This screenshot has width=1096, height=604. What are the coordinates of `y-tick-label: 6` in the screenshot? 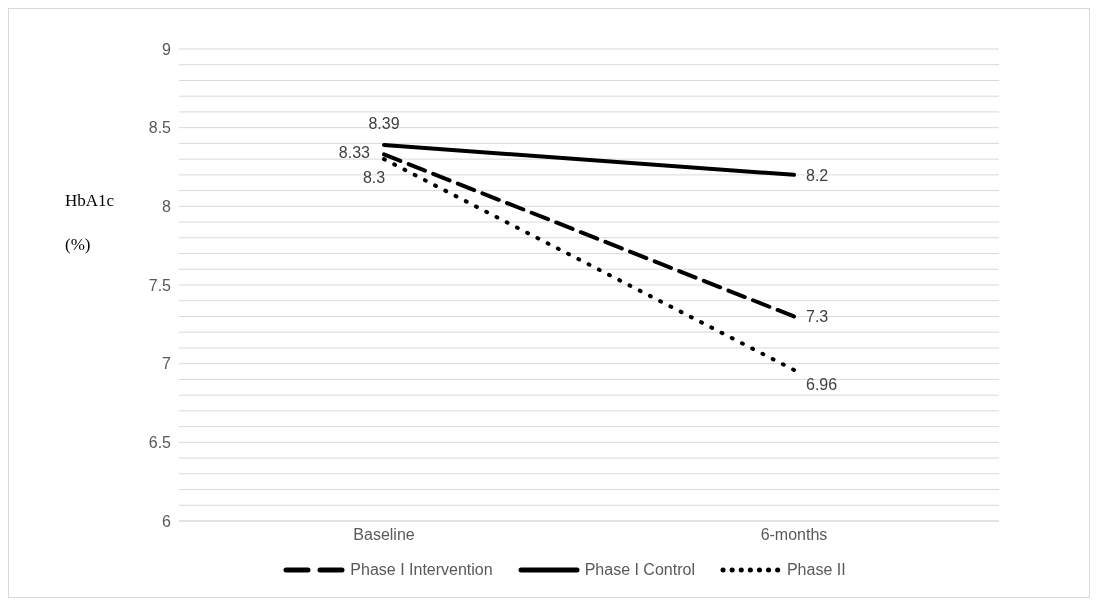 It's located at (167, 521).